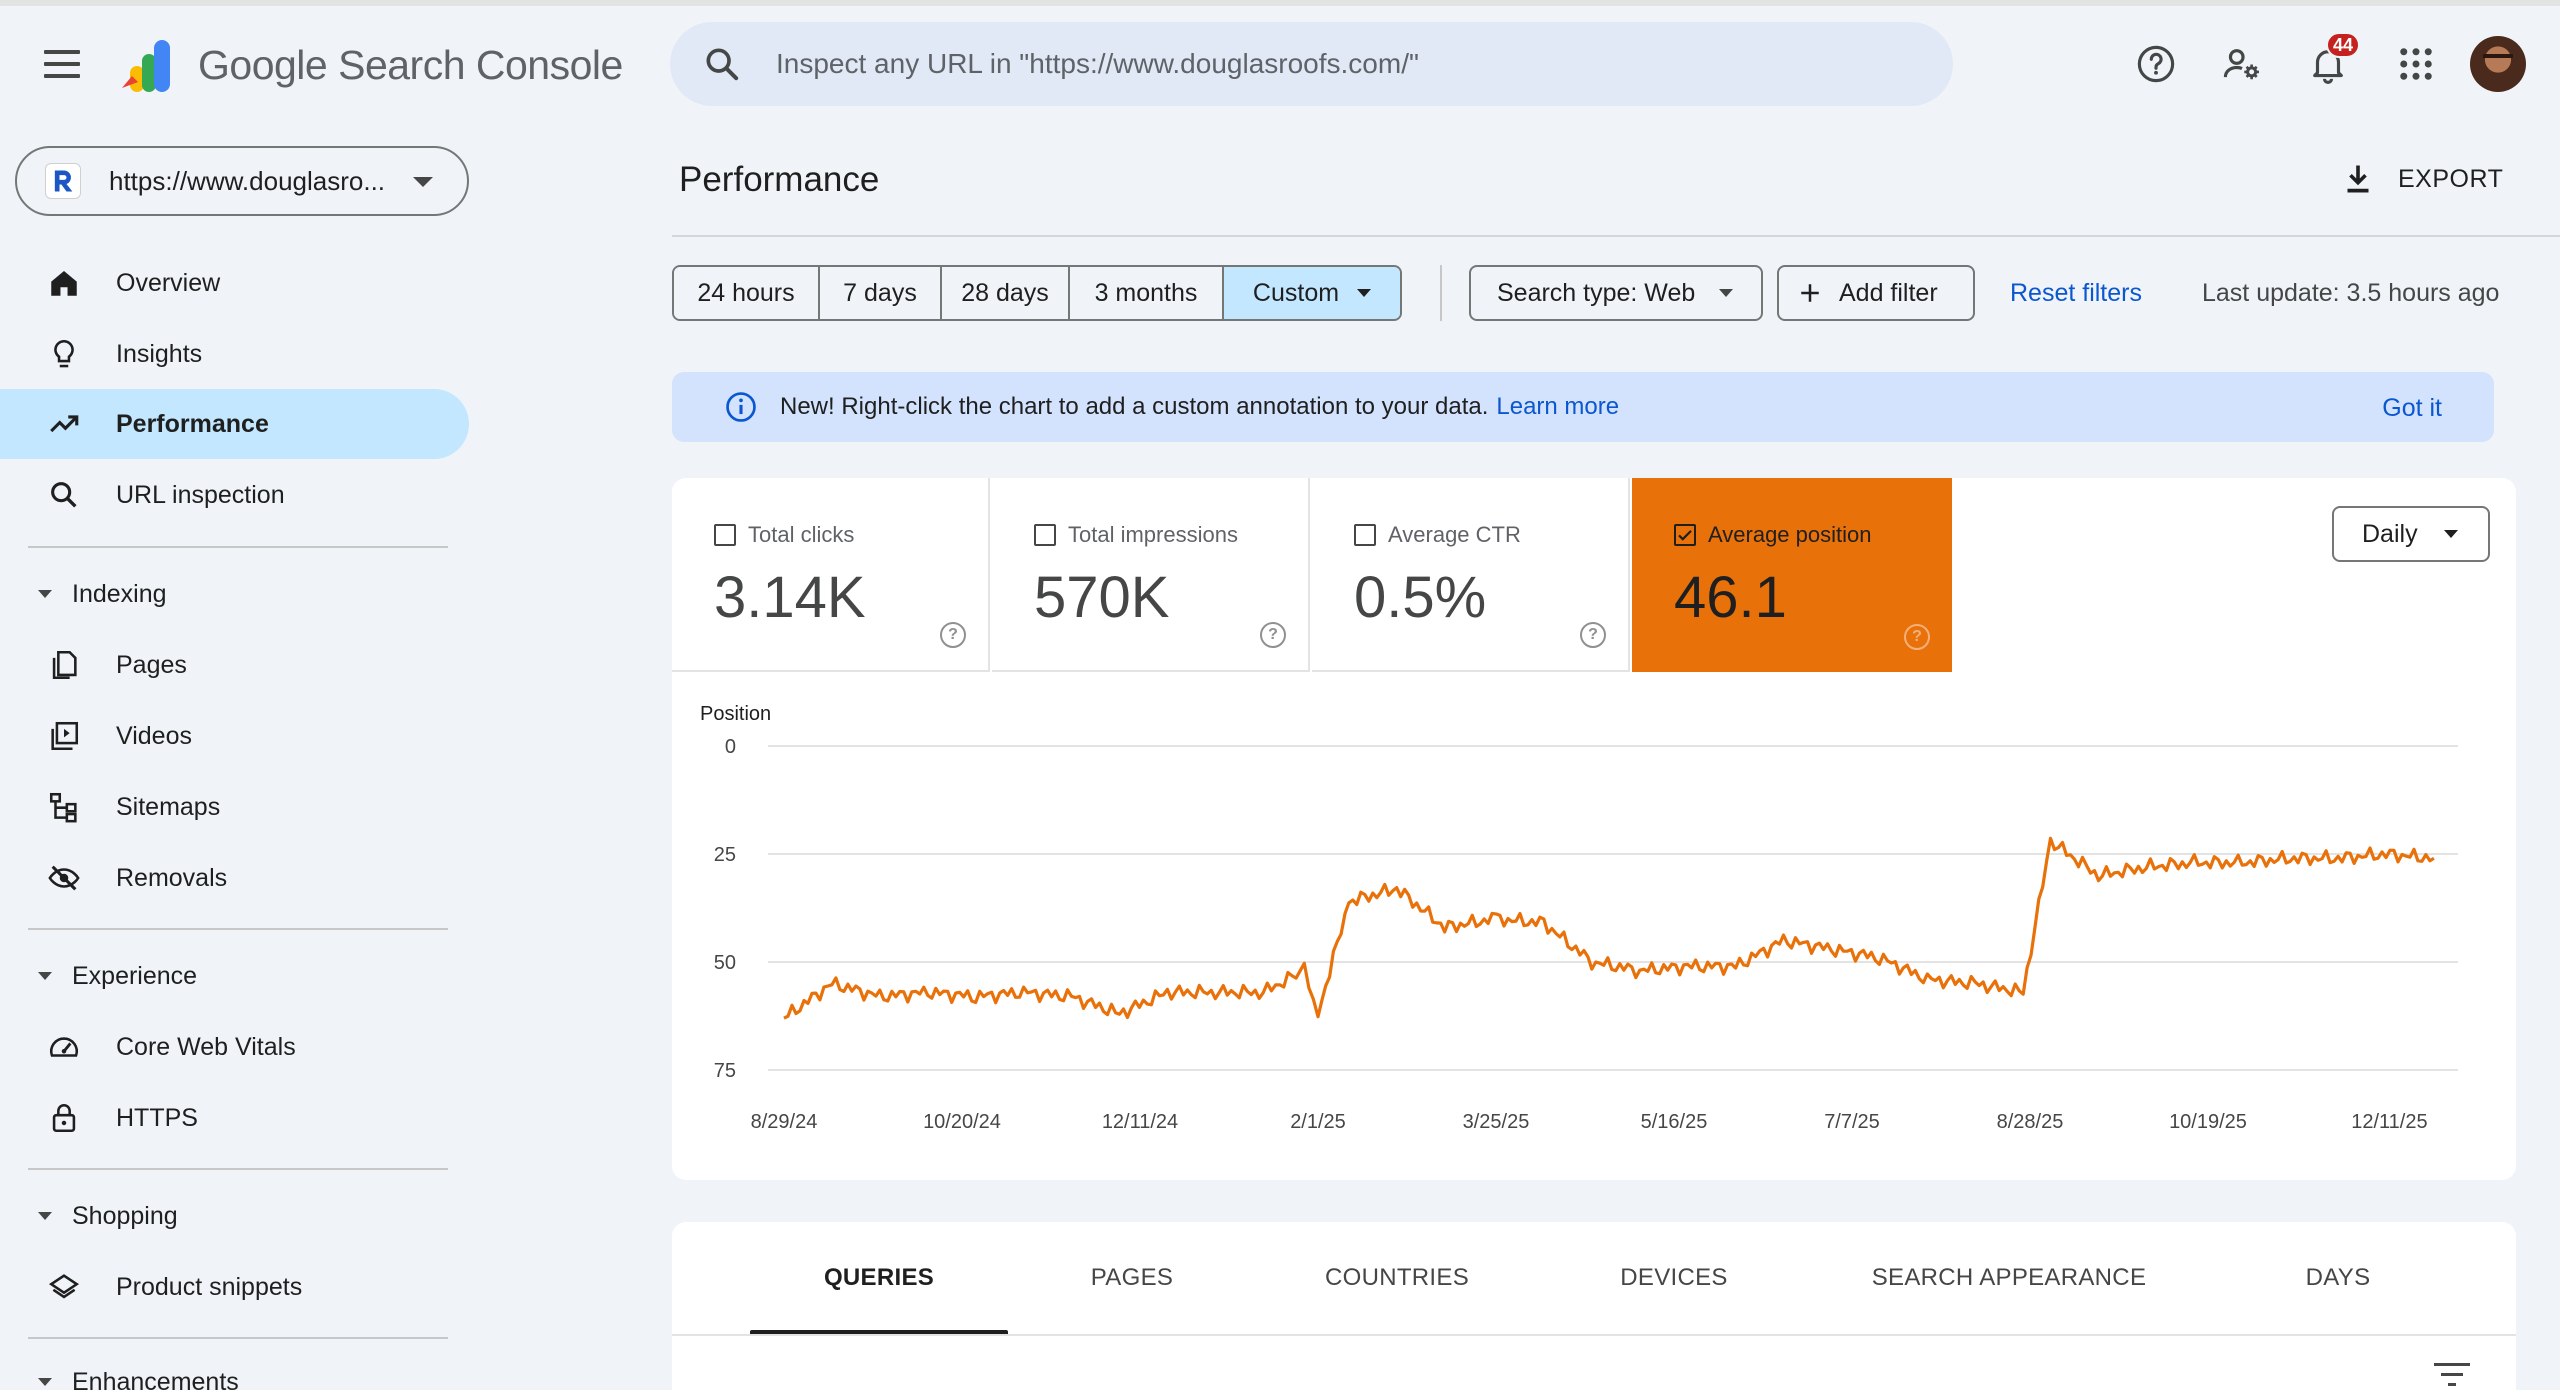 This screenshot has width=2560, height=1390. Describe the element at coordinates (234, 354) in the screenshot. I see `sidebar-item-insights: Insights` at that location.